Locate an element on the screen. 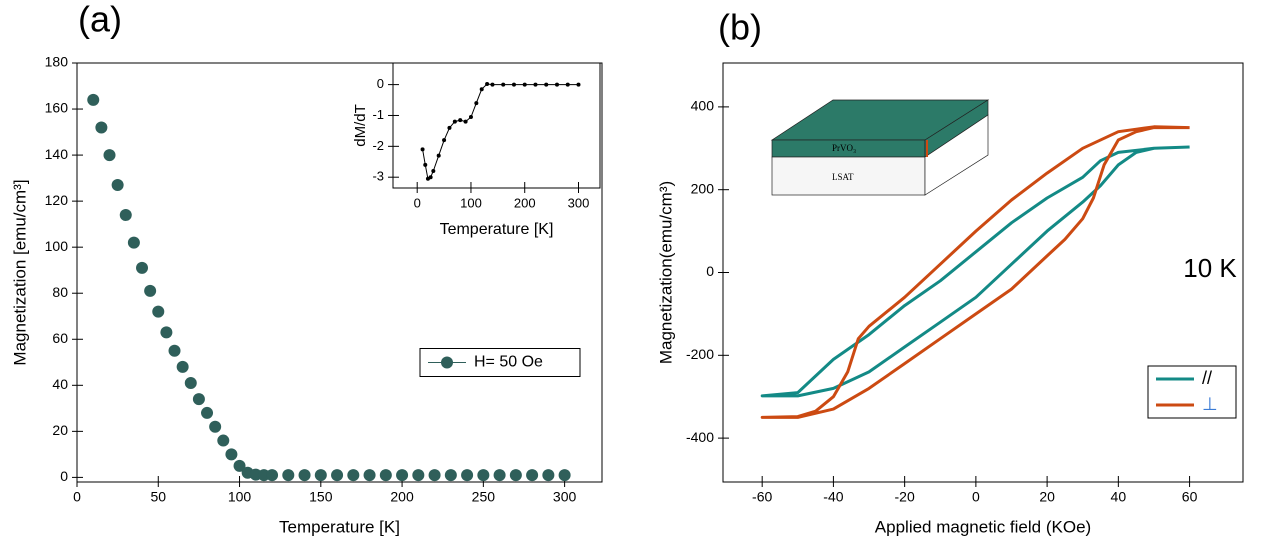 The height and width of the screenshot is (553, 1262). y-tick-label: 180 is located at coordinates (57, 62).